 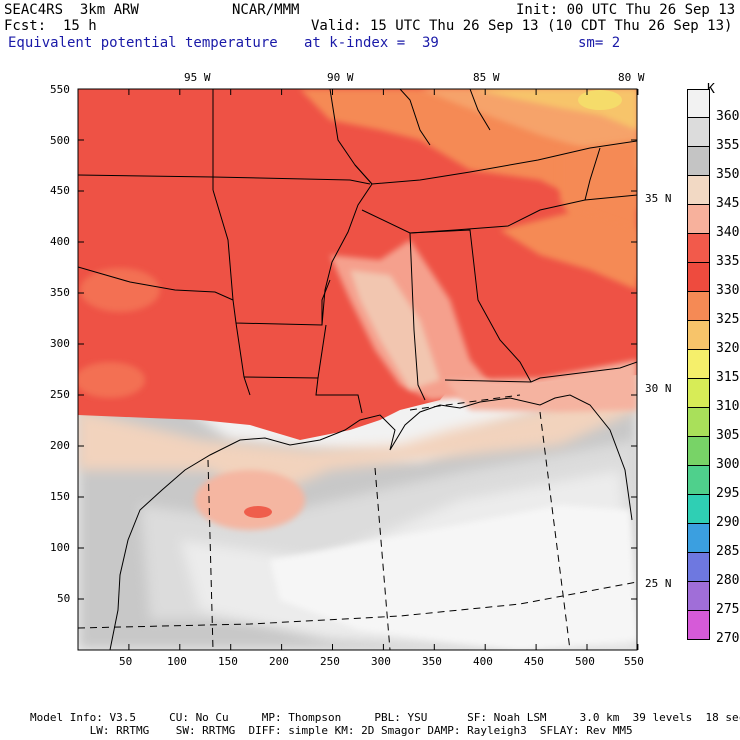 I want to click on y-tick-label: 500, so click(x=60, y=140).